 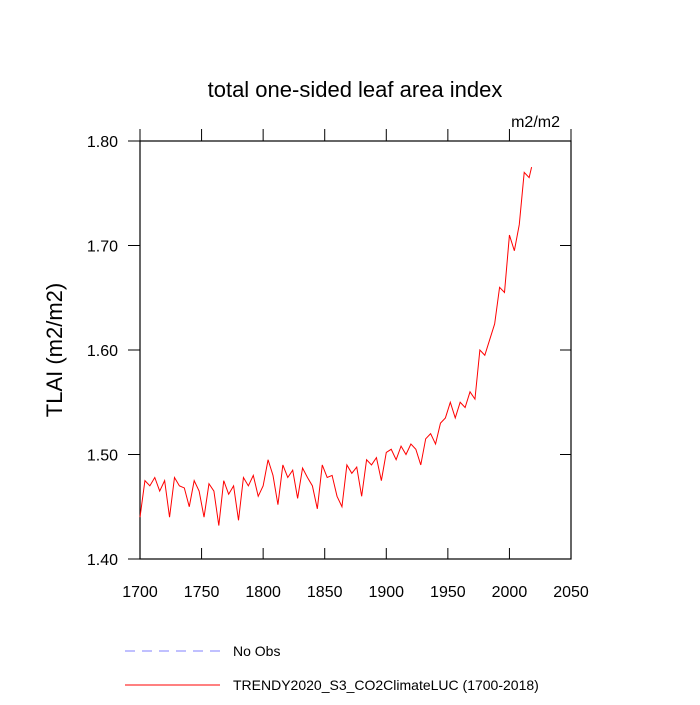 I want to click on y-tick-label: 1.80, so click(x=102, y=142).